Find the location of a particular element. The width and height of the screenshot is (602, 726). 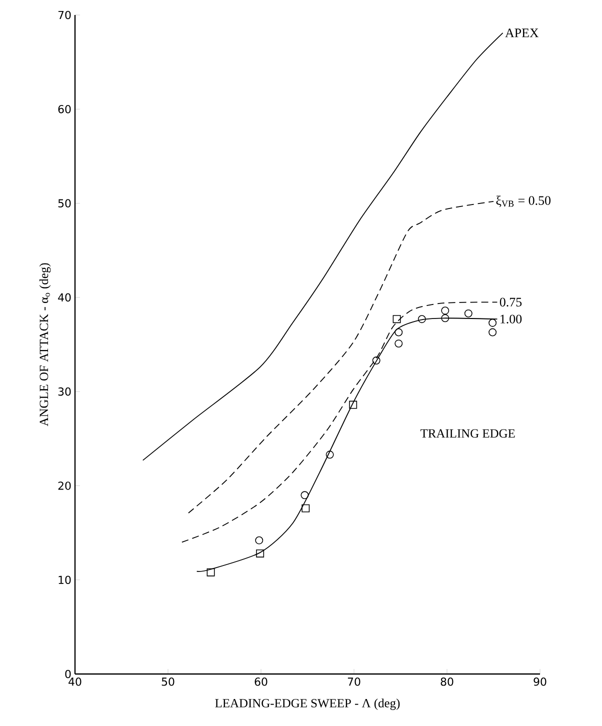

series-label: ξ$_{VB}$ = 0.50 is located at coordinates (523, 202).